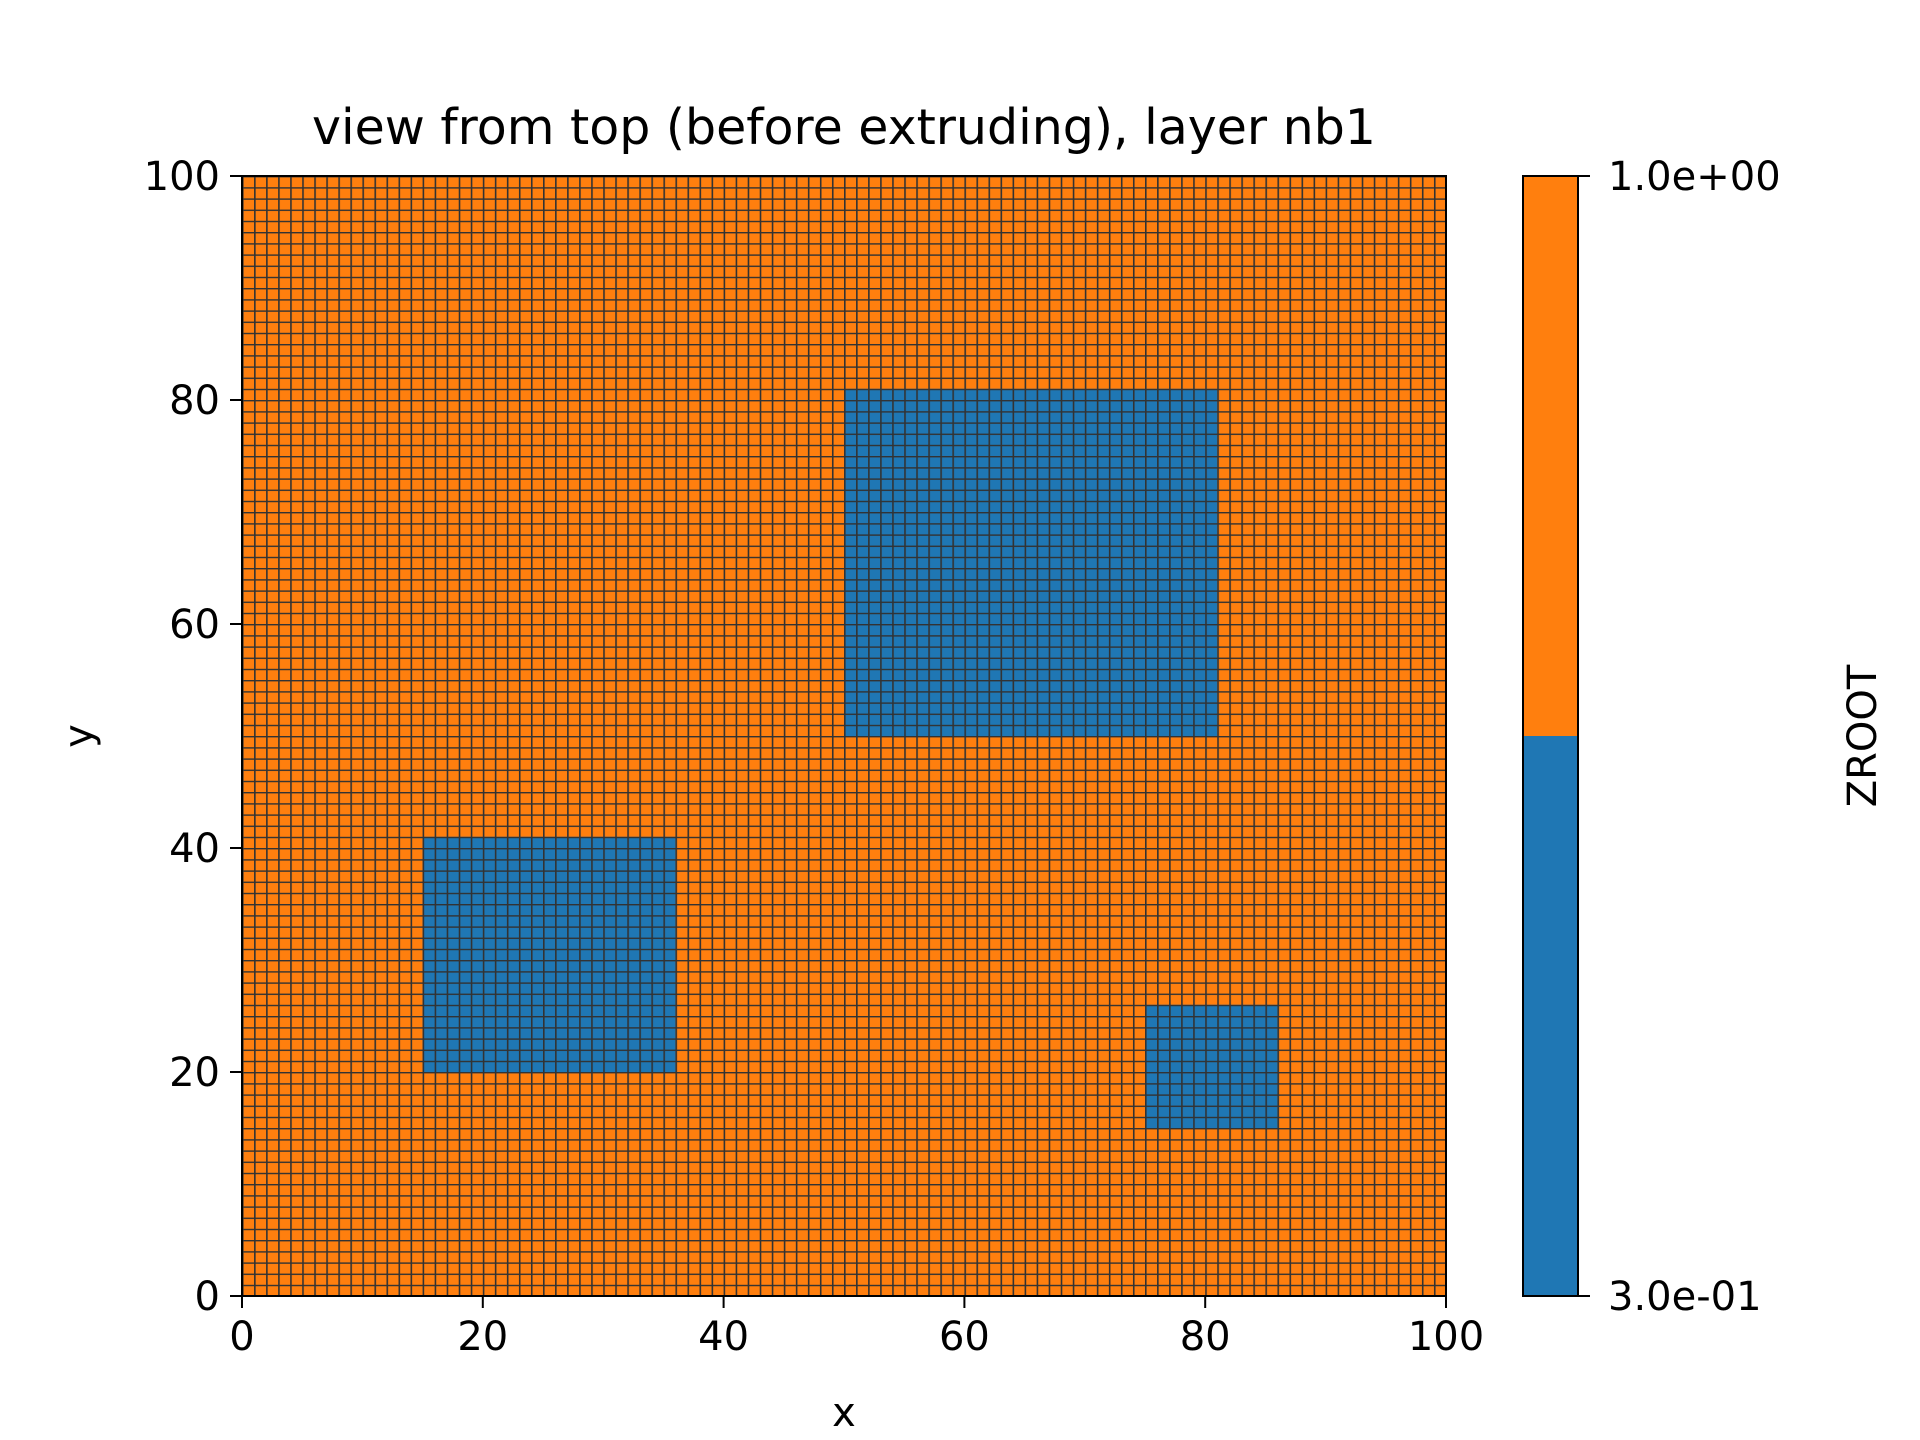  What do you see at coordinates (482, 1337) in the screenshot?
I see `x-tick-label: 20` at bounding box center [482, 1337].